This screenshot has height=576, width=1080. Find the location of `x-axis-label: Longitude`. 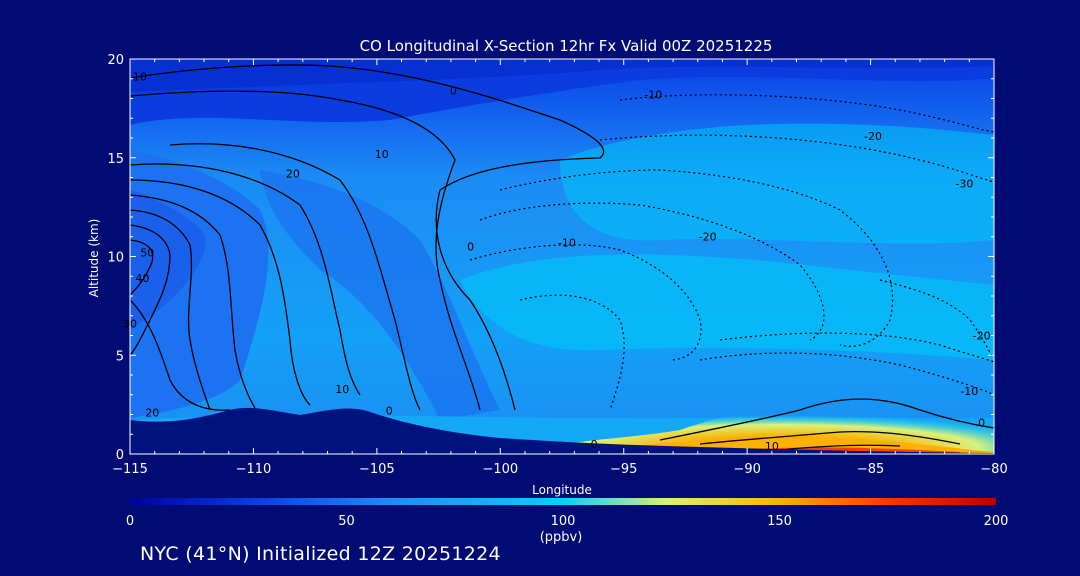

x-axis-label: Longitude is located at coordinates (562, 490).